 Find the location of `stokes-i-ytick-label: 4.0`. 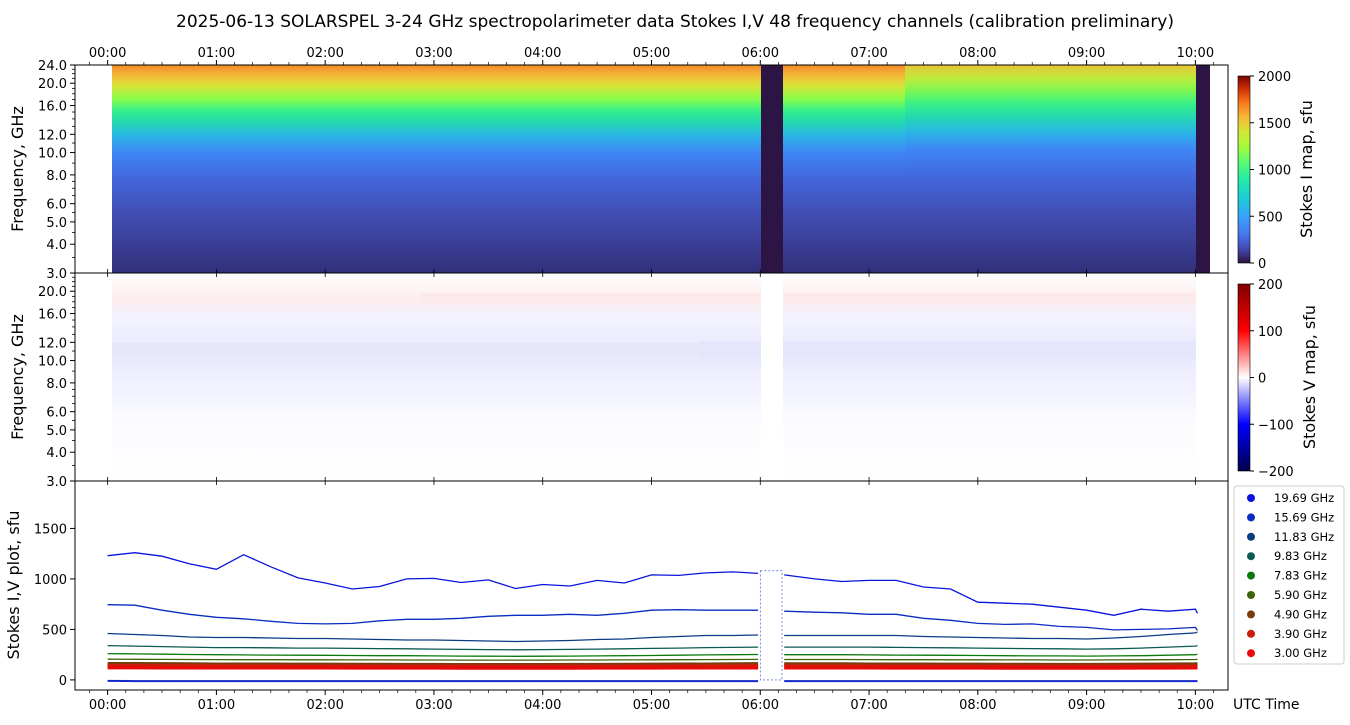

stokes-i-ytick-label: 4.0 is located at coordinates (56, 245).